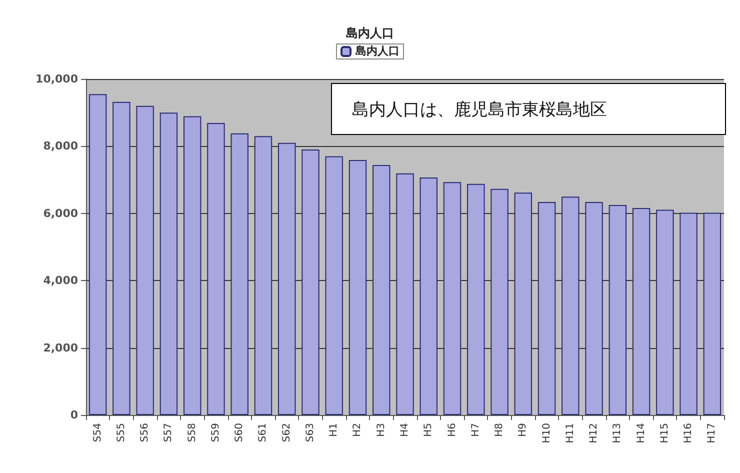 The height and width of the screenshot is (473, 740). I want to click on x-tick-label: H12, so click(594, 433).